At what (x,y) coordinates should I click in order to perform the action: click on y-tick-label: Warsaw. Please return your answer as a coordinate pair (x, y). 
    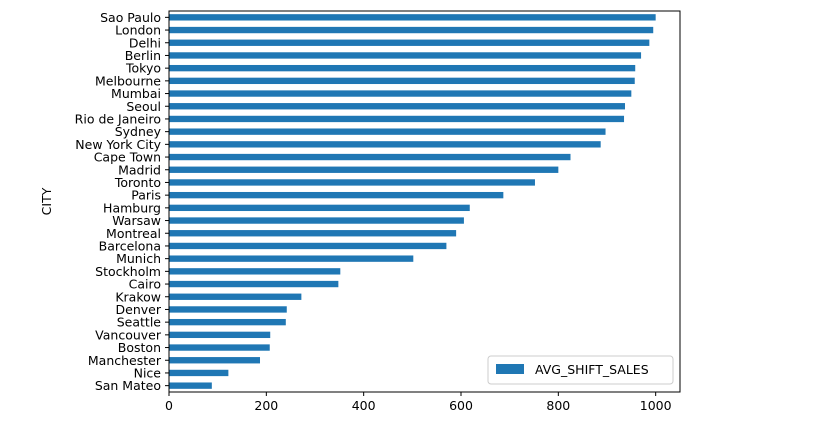
    Looking at the image, I should click on (136, 220).